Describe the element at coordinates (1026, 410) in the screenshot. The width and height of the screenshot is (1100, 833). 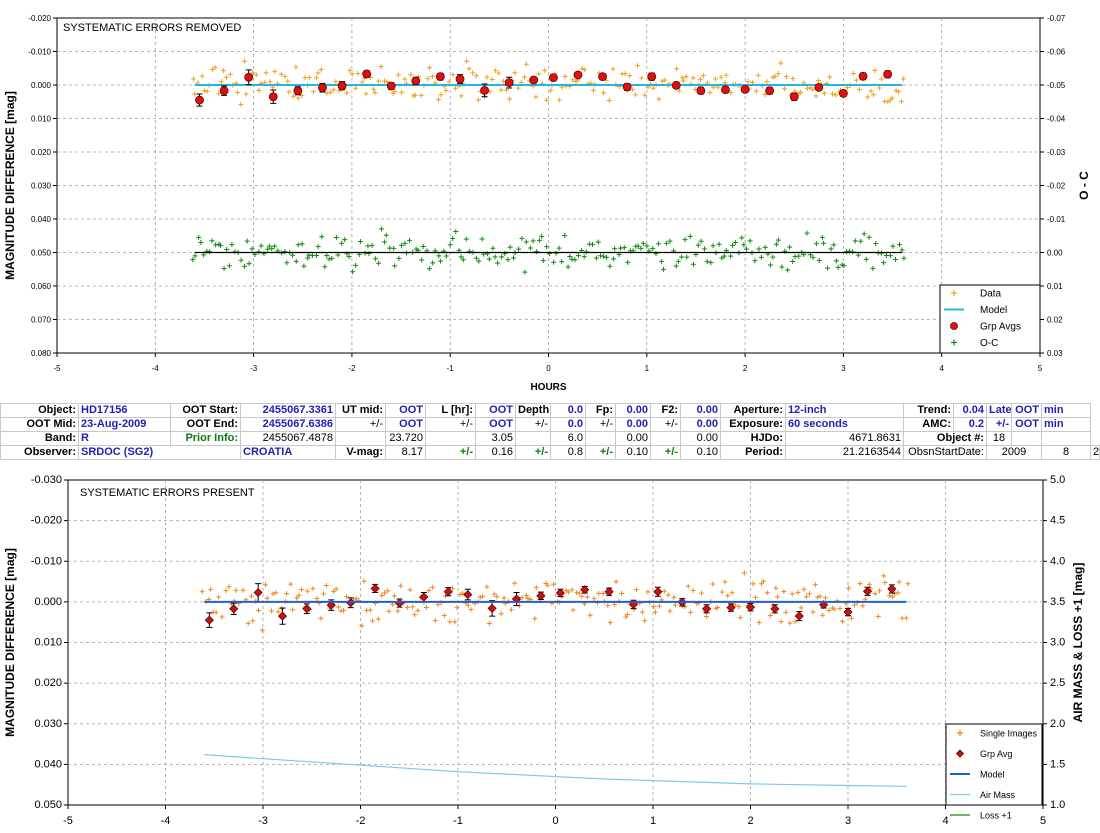
I see `late-value: OOT` at that location.